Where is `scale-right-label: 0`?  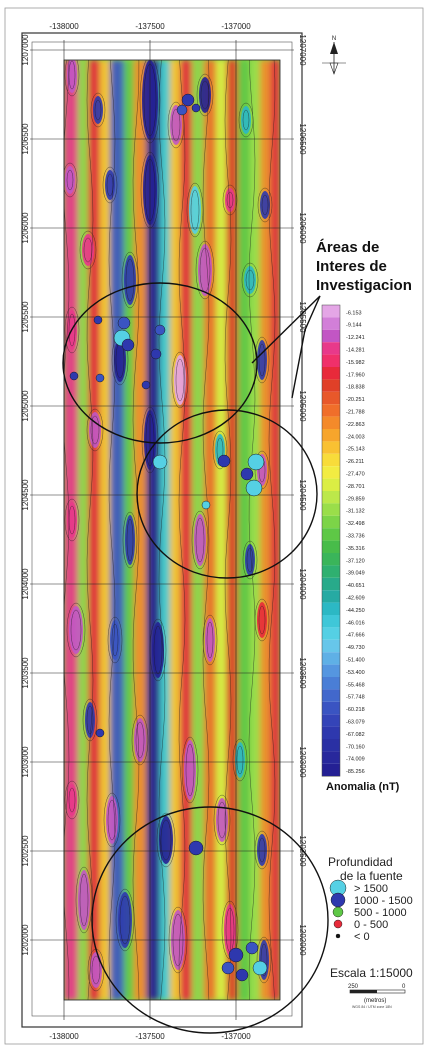
scale-right-label: 0 is located at coordinates (404, 987).